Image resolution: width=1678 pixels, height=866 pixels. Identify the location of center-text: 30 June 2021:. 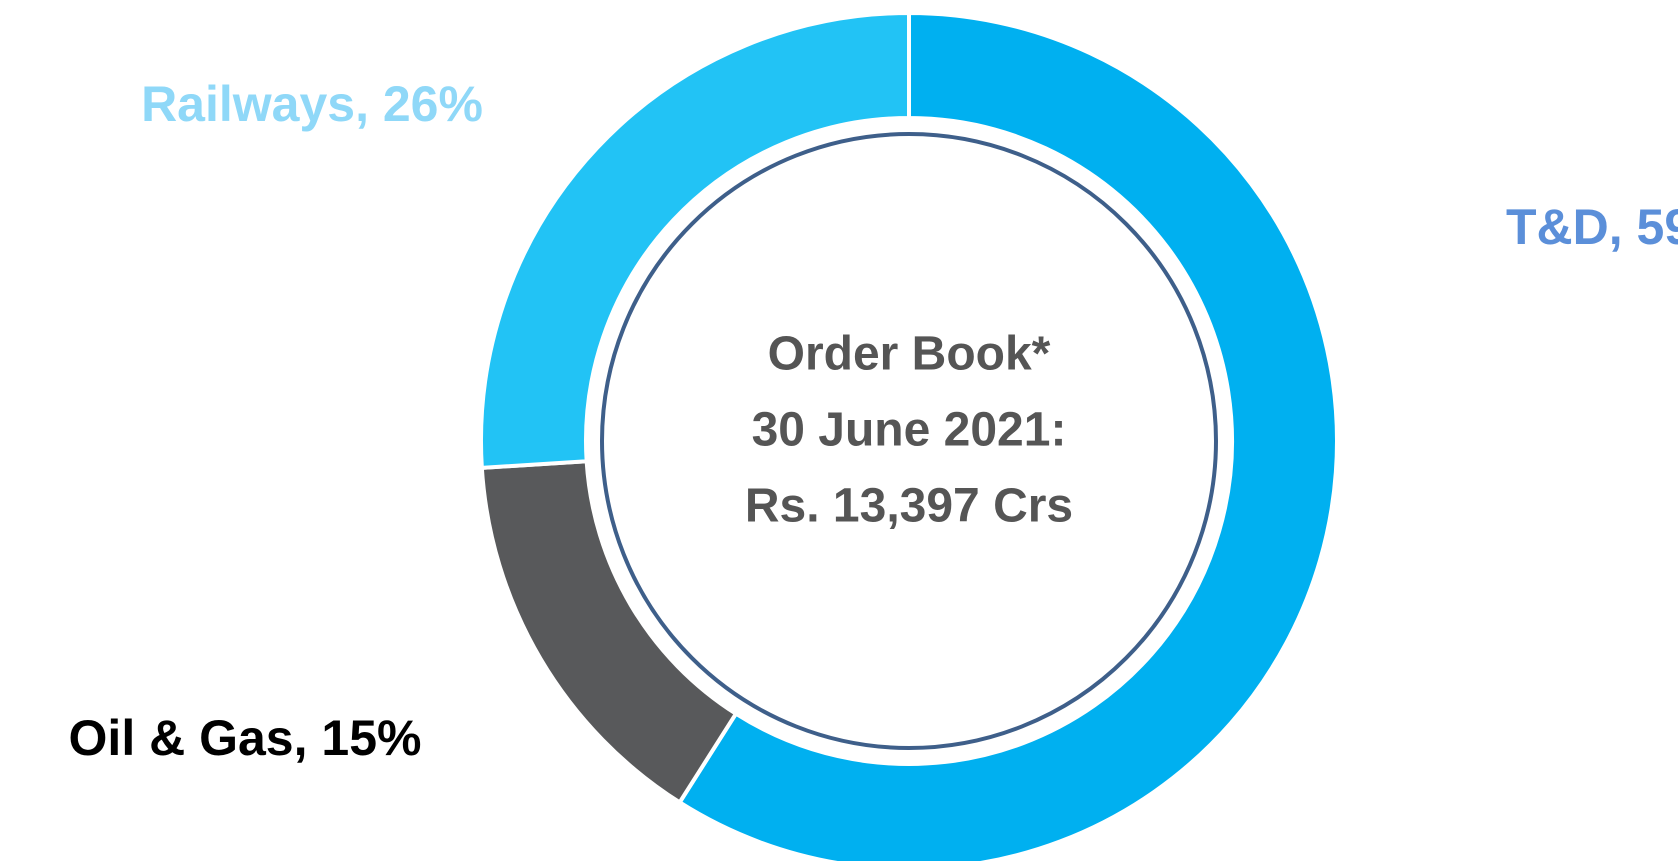
(909, 430).